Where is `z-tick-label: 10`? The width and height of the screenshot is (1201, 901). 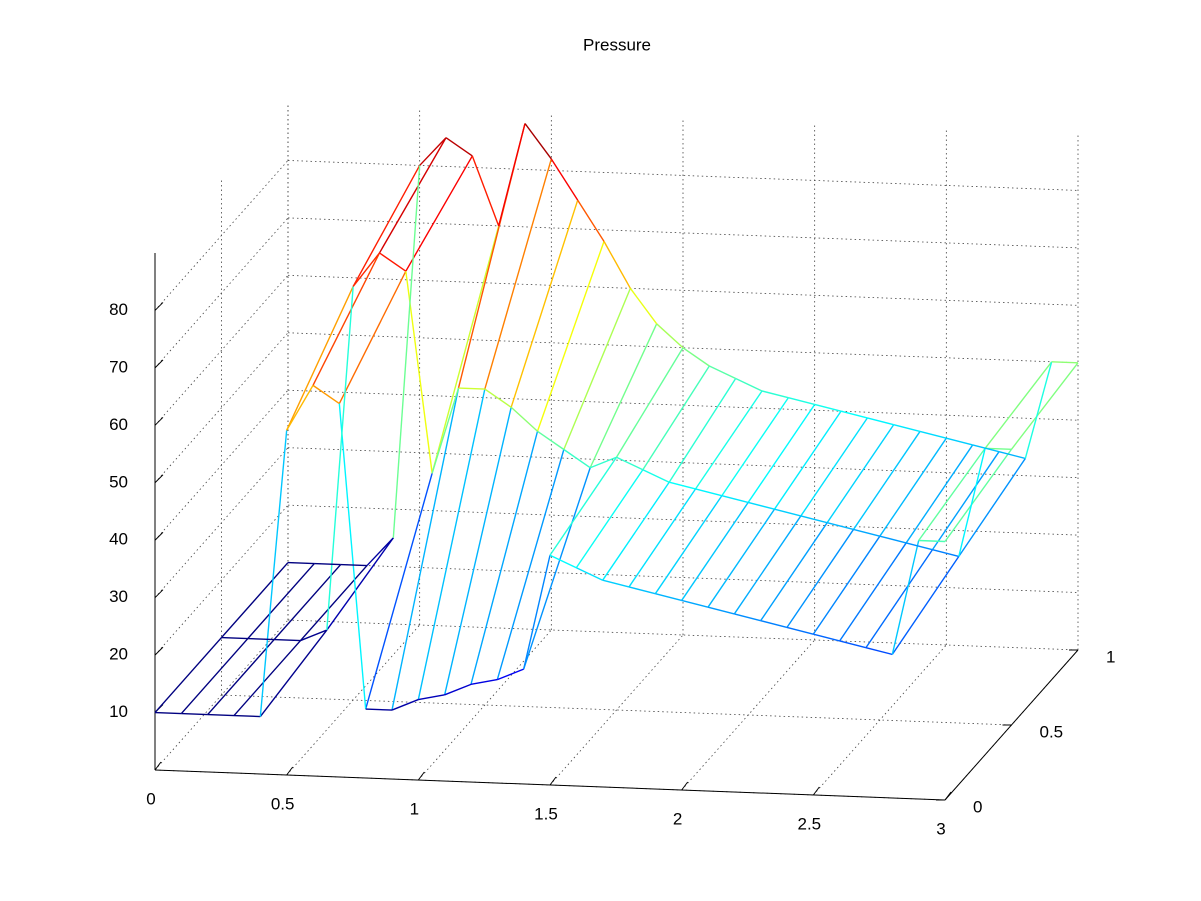
z-tick-label: 10 is located at coordinates (118, 711).